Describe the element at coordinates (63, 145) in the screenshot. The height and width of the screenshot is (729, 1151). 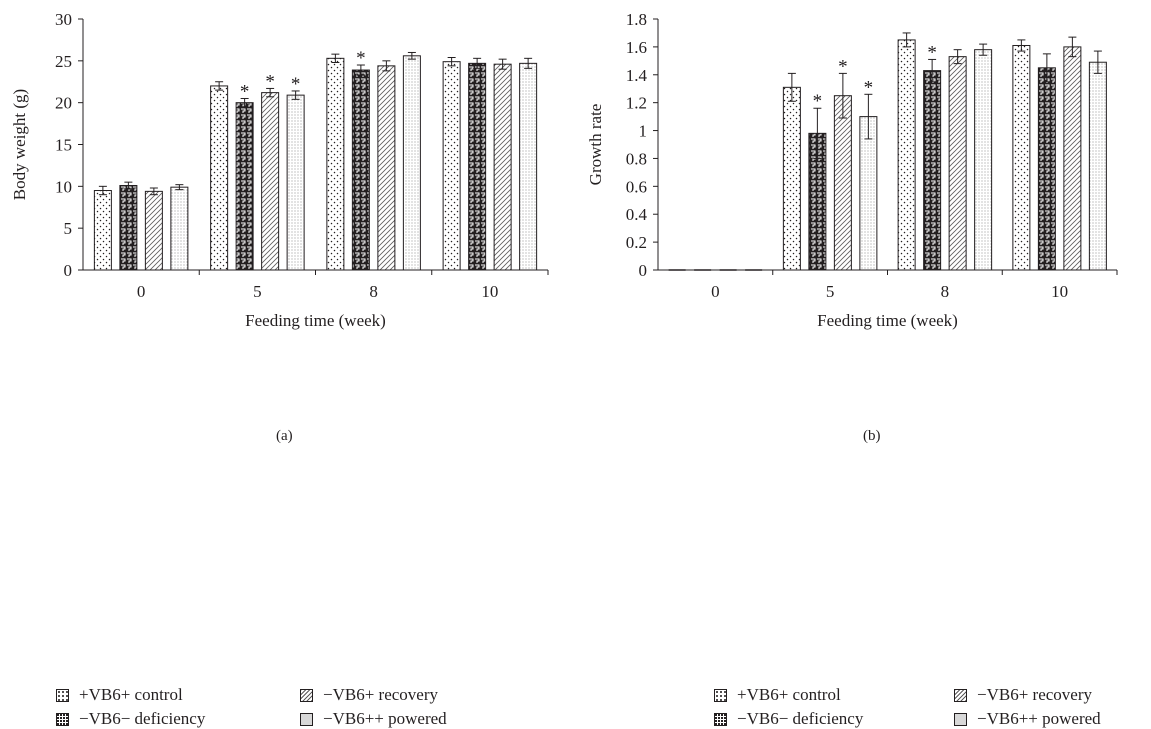
I see `y-tick-label: 15` at that location.